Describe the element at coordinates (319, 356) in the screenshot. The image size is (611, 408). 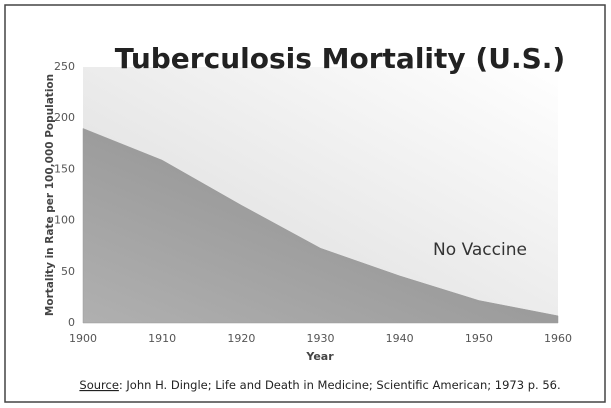
I see `x-axis-label: Year` at that location.